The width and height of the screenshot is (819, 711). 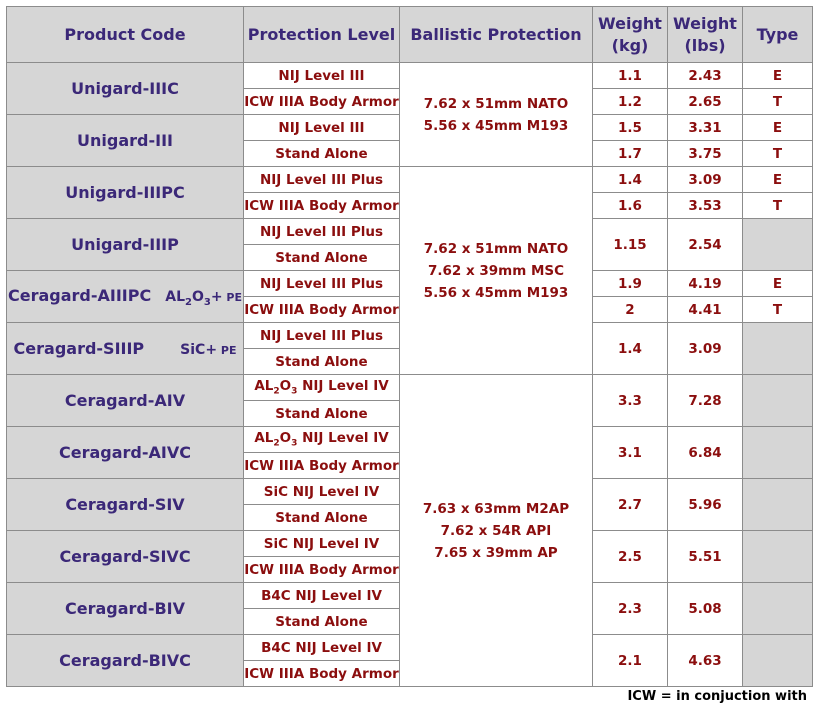 I want to click on product-code: Ceragard-SIVC, so click(x=125, y=557).